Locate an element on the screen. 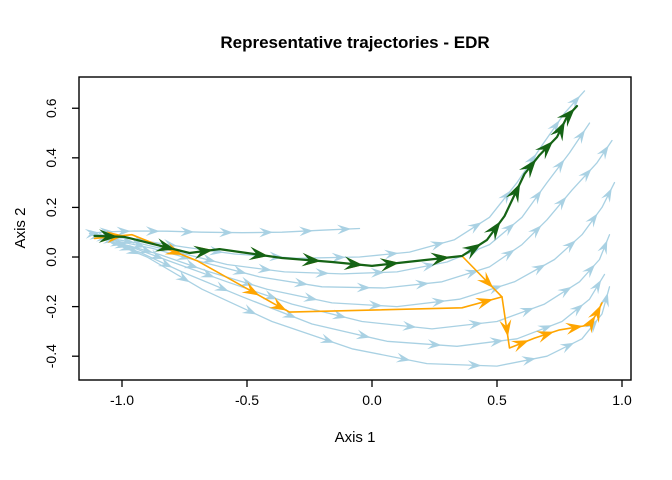 The width and height of the screenshot is (672, 480). chart-title: Representative trajectories - EDR is located at coordinates (355, 42).